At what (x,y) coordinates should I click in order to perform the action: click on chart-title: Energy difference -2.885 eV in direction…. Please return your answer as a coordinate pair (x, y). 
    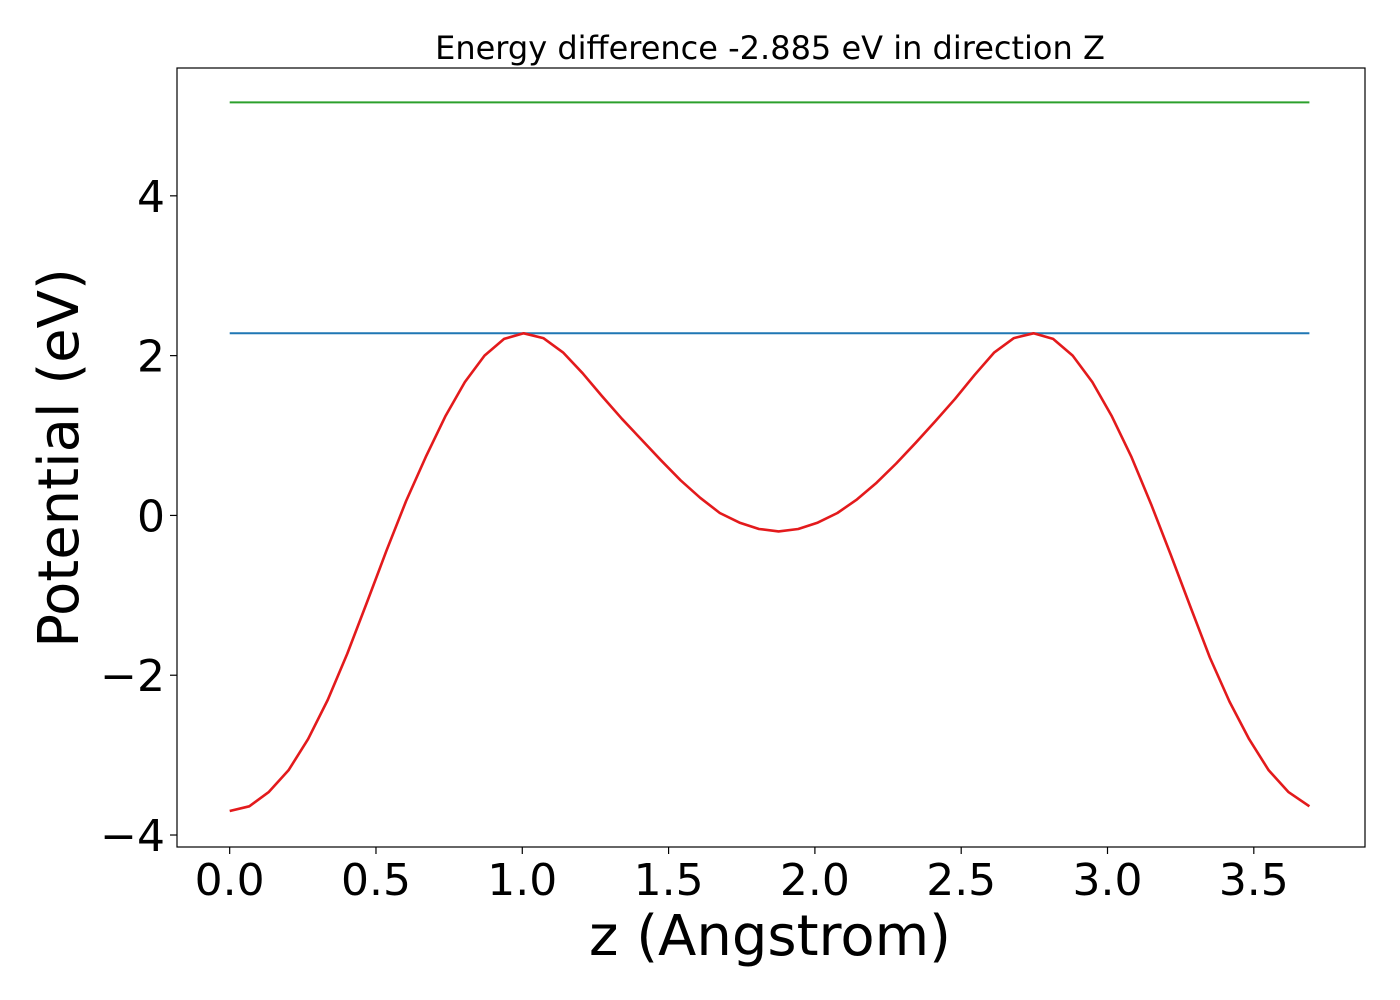
    Looking at the image, I should click on (770, 48).